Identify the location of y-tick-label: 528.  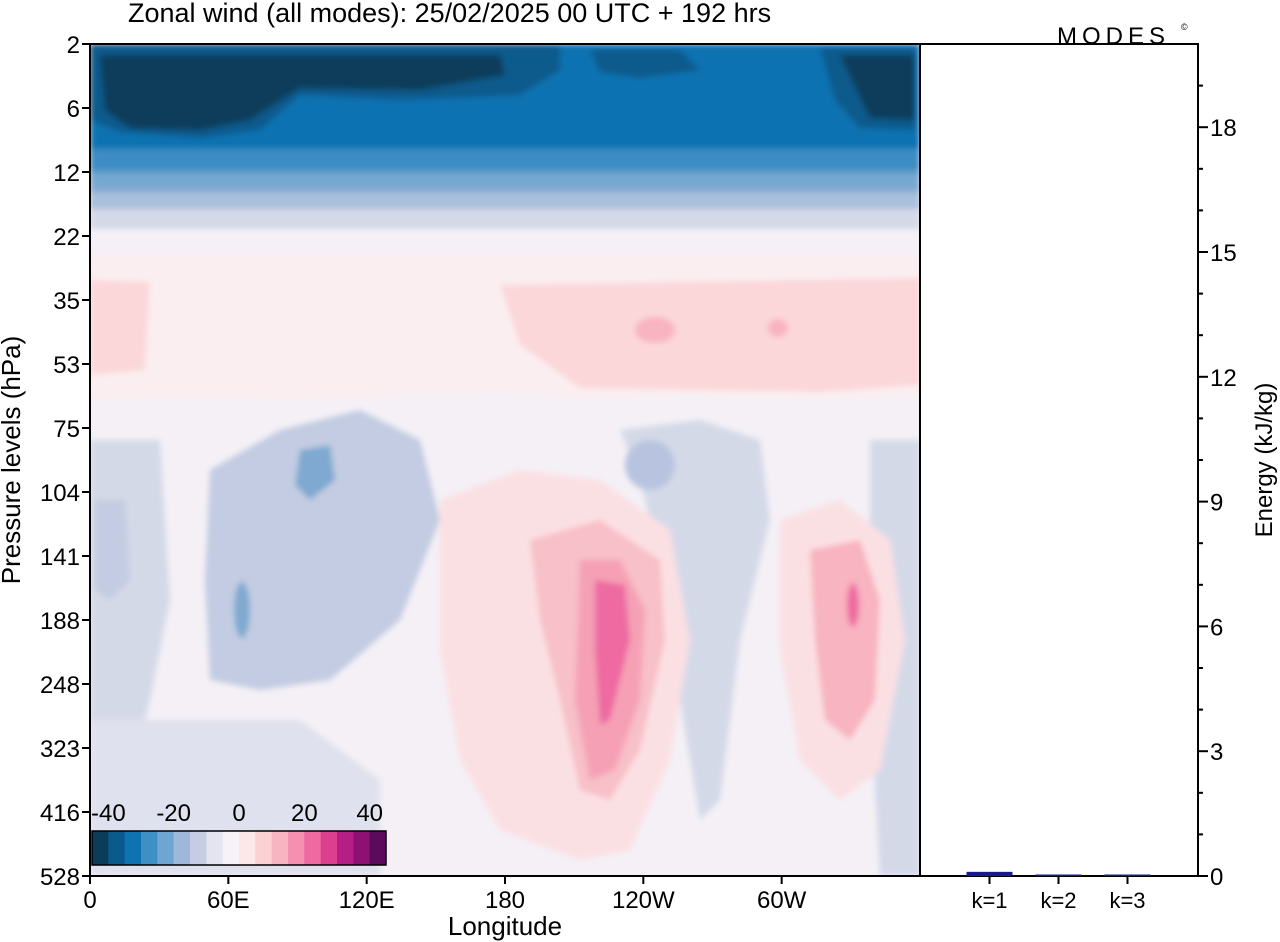
(60, 877).